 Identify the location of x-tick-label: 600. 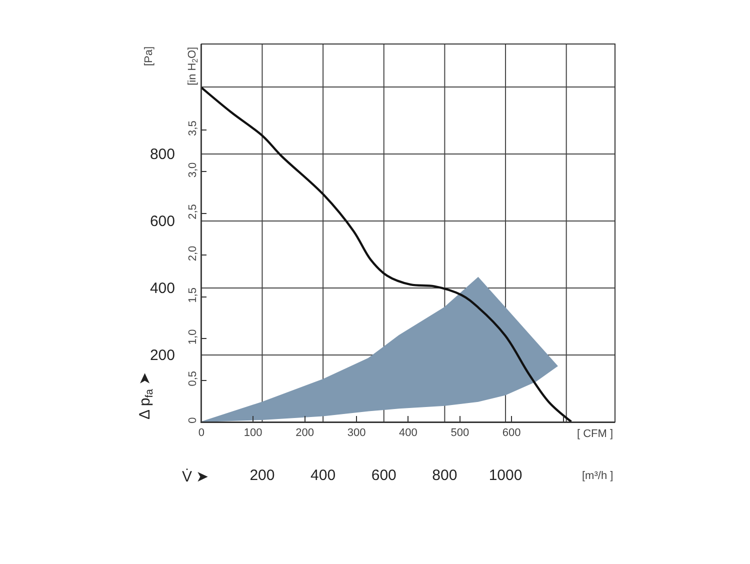
(383, 475).